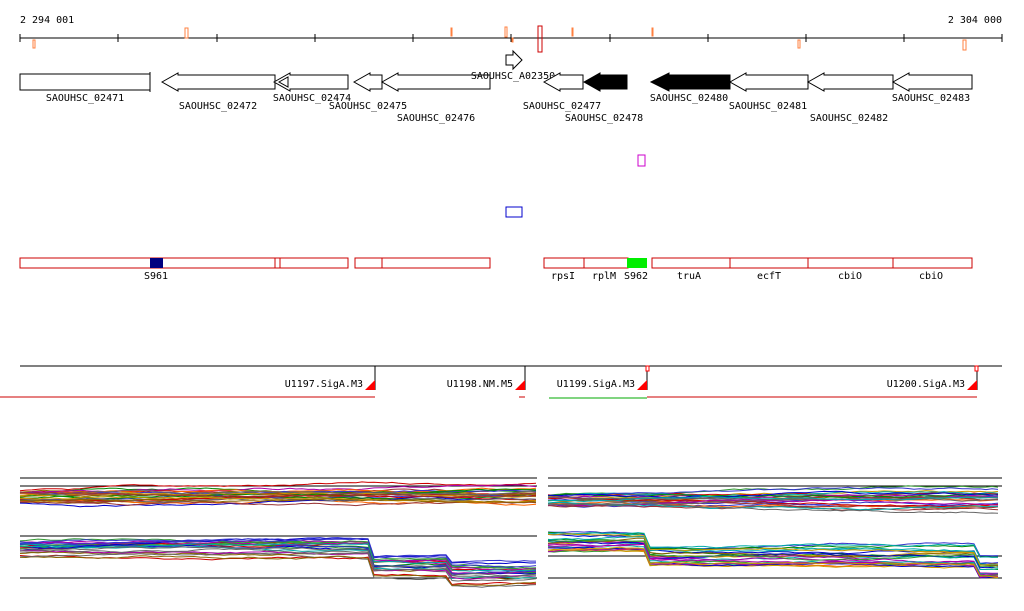 The width and height of the screenshot is (1024, 611). Describe the element at coordinates (513, 76) in the screenshot. I see `gene-label: SAOUHSC_A02350` at that location.